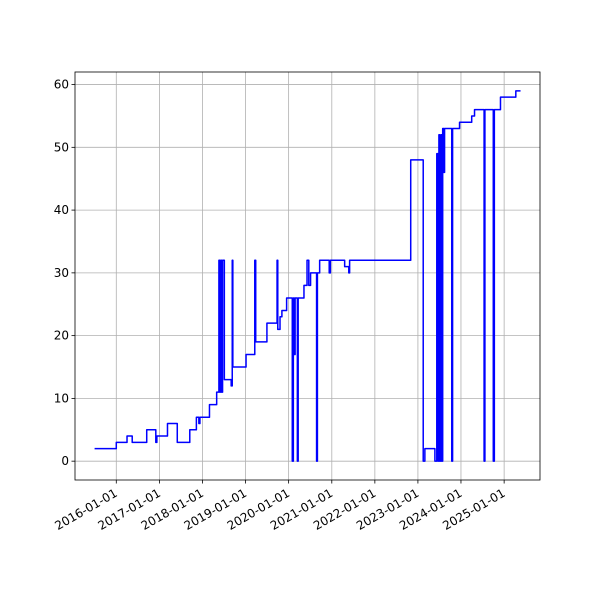  What do you see at coordinates (61, 147) in the screenshot?
I see `y-tick-label: 50` at bounding box center [61, 147].